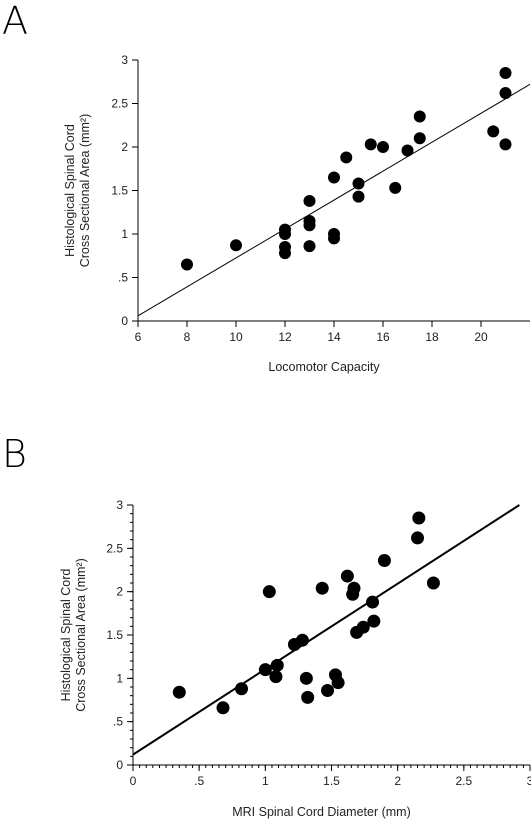 The image size is (531, 822). What do you see at coordinates (321, 812) in the screenshot?
I see `x-axis-label: MRI Spinal Cord Diameter (mm)` at bounding box center [321, 812].